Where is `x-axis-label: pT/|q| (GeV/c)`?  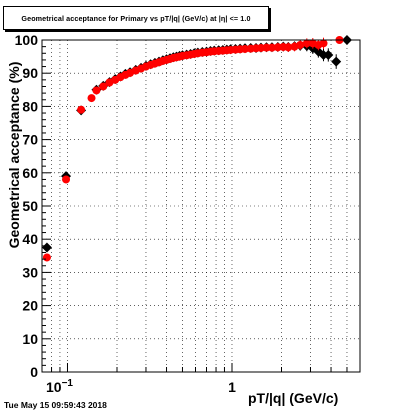
x-axis-label: pT/|q| (GeV/c) is located at coordinates (293, 398).